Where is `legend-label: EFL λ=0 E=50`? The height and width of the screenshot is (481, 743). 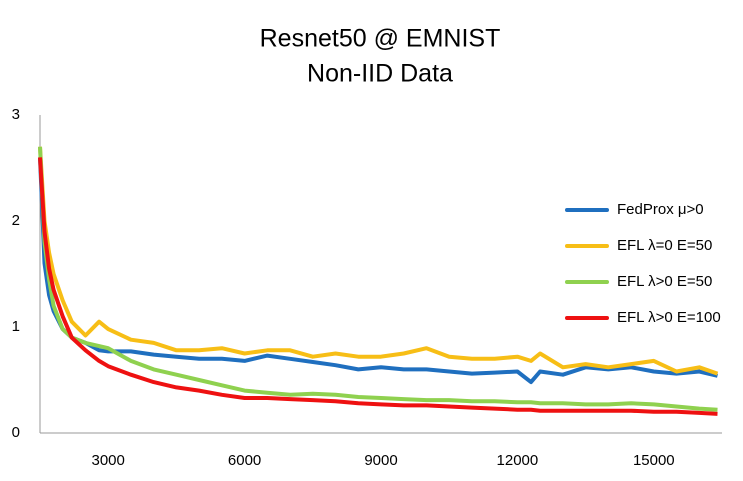
legend-label: EFL λ=0 E=50 is located at coordinates (664, 245).